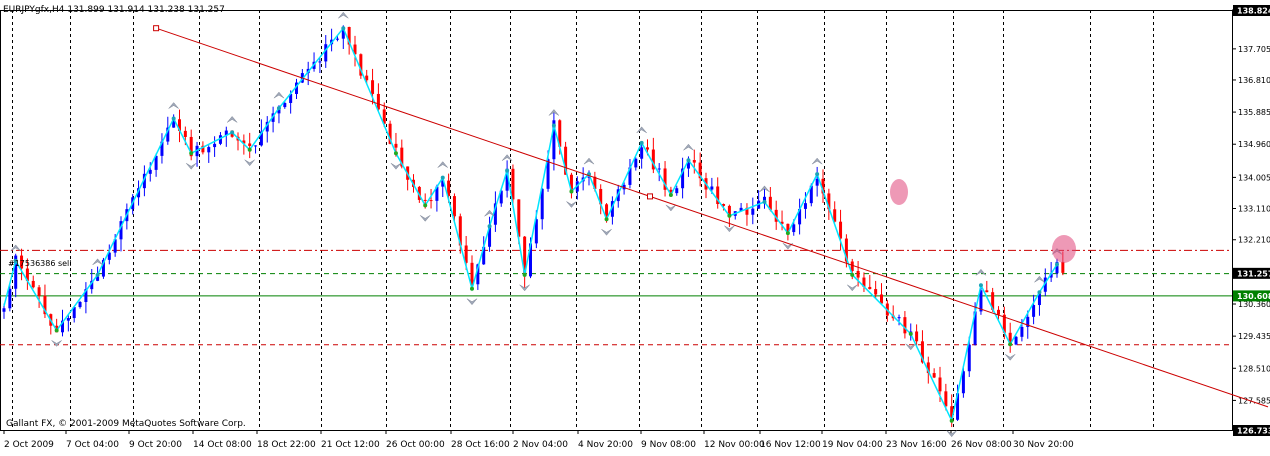  Describe the element at coordinates (40, 263) in the screenshot. I see `order-level-label: #17536386 sell` at that location.